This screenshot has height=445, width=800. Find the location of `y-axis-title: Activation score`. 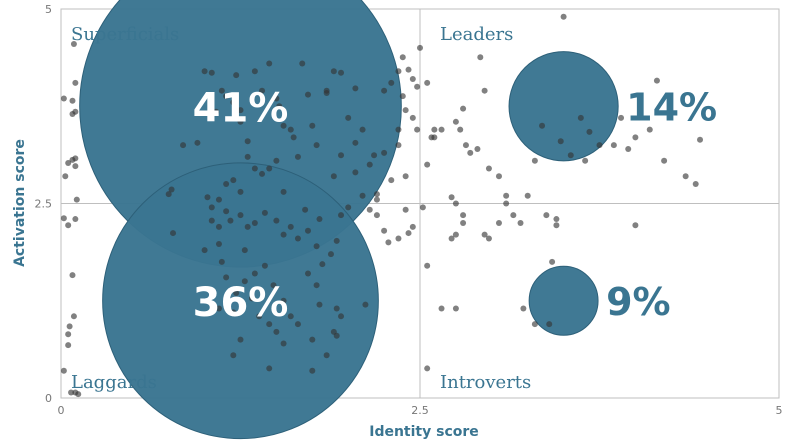

y-axis-title: Activation score is located at coordinates (20, 203).